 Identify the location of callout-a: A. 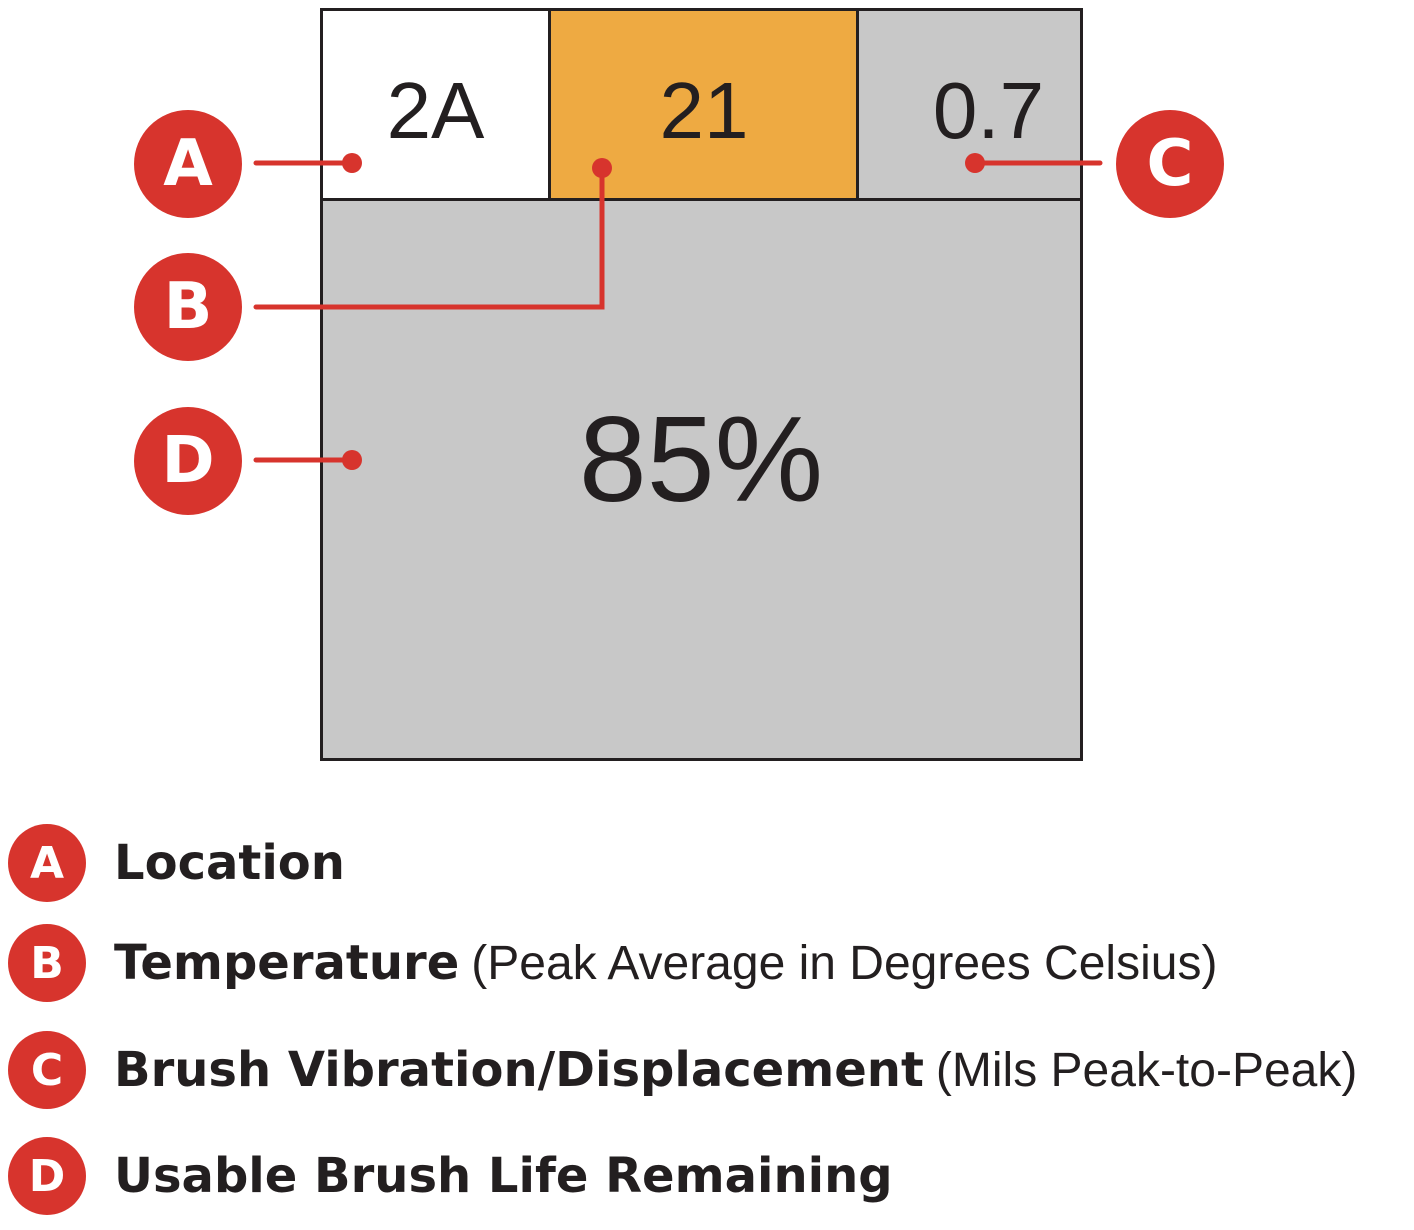
(188, 164).